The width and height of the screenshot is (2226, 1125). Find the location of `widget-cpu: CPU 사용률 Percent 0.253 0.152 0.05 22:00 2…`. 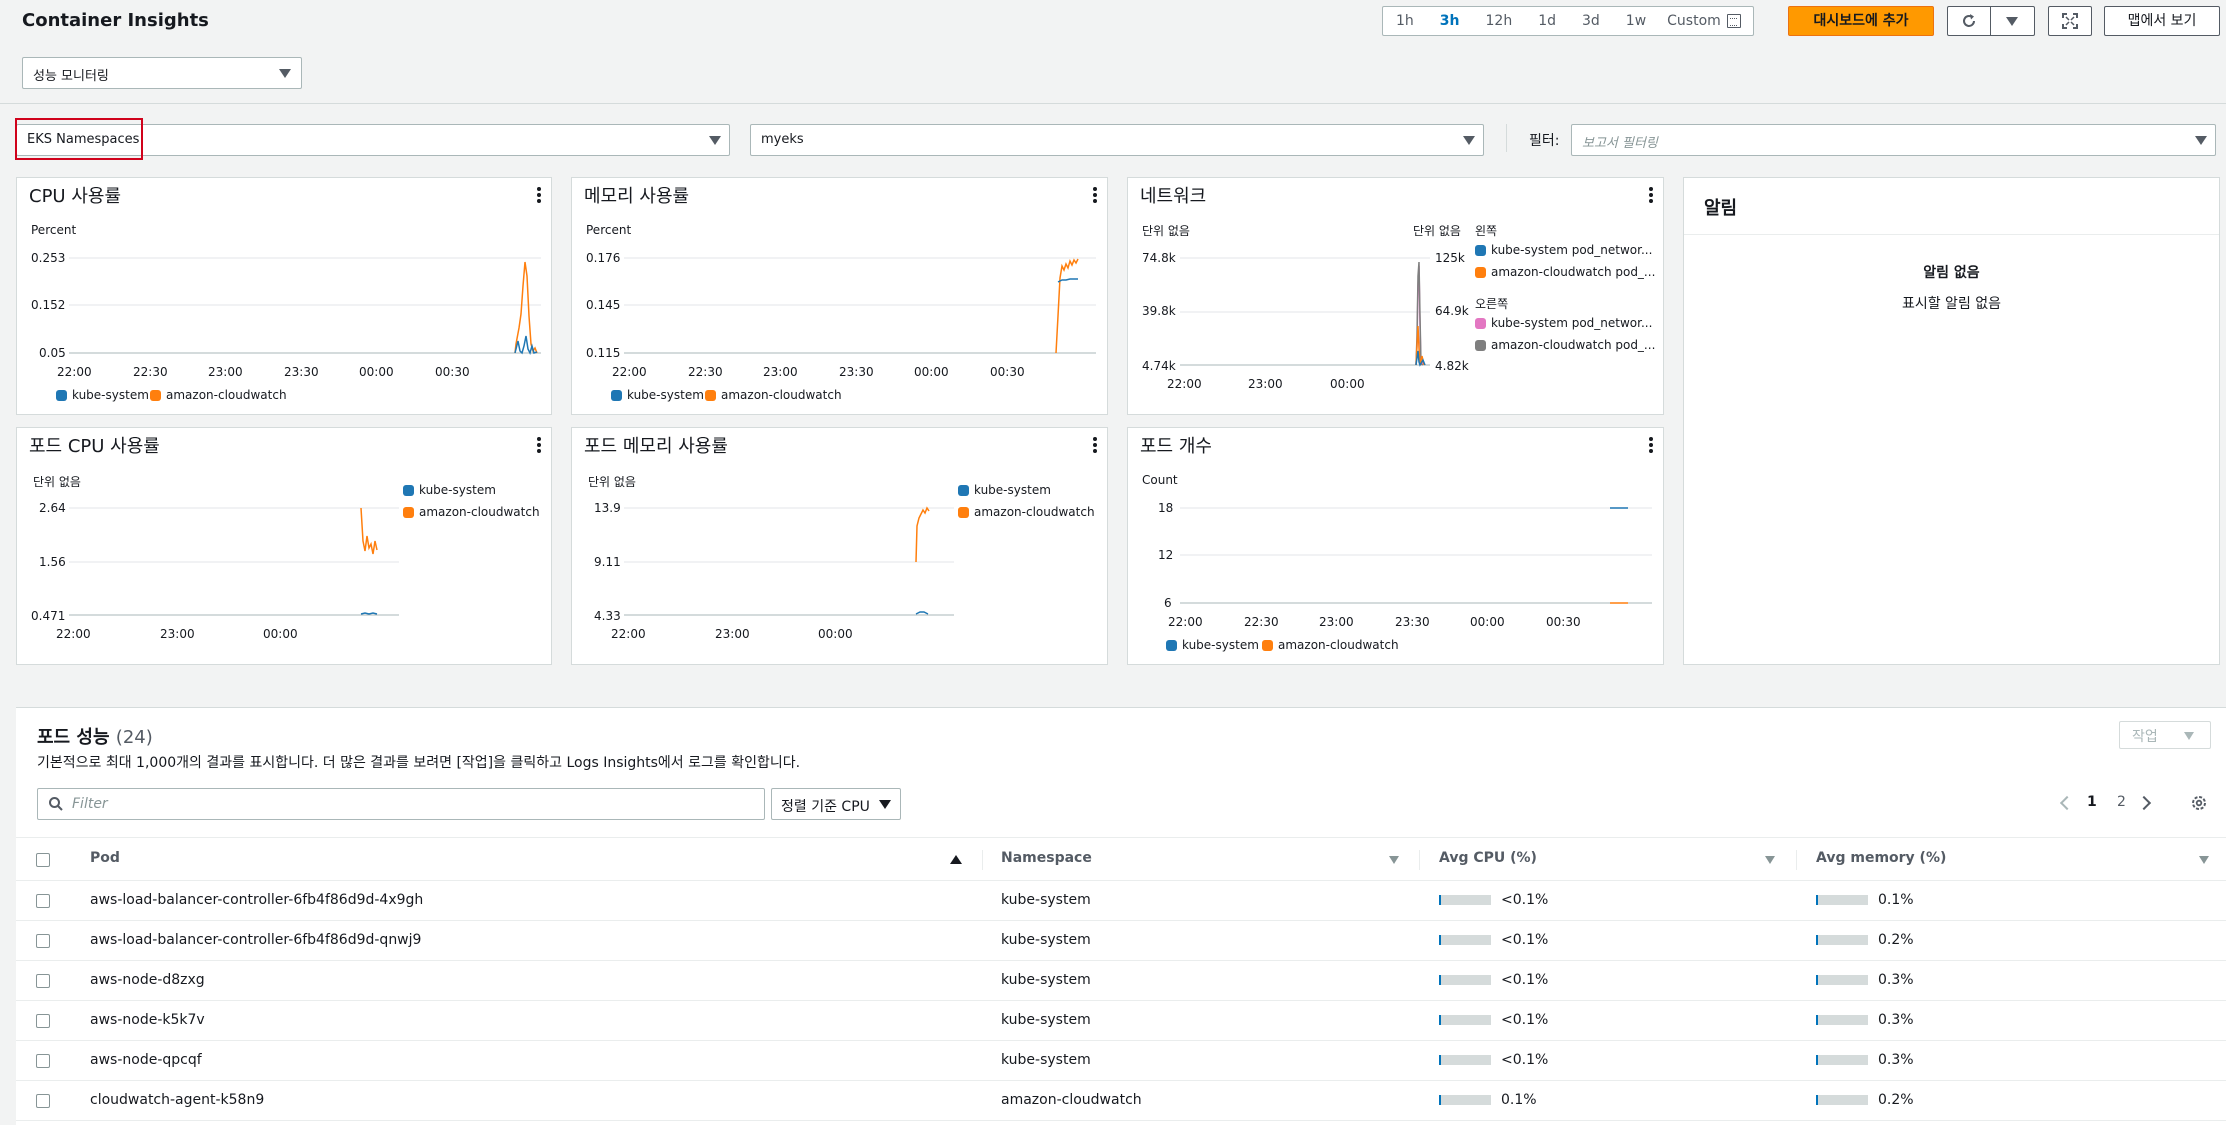

widget-cpu: CPU 사용률 Percent 0.253 0.152 0.05 22:00 2… is located at coordinates (284, 296).